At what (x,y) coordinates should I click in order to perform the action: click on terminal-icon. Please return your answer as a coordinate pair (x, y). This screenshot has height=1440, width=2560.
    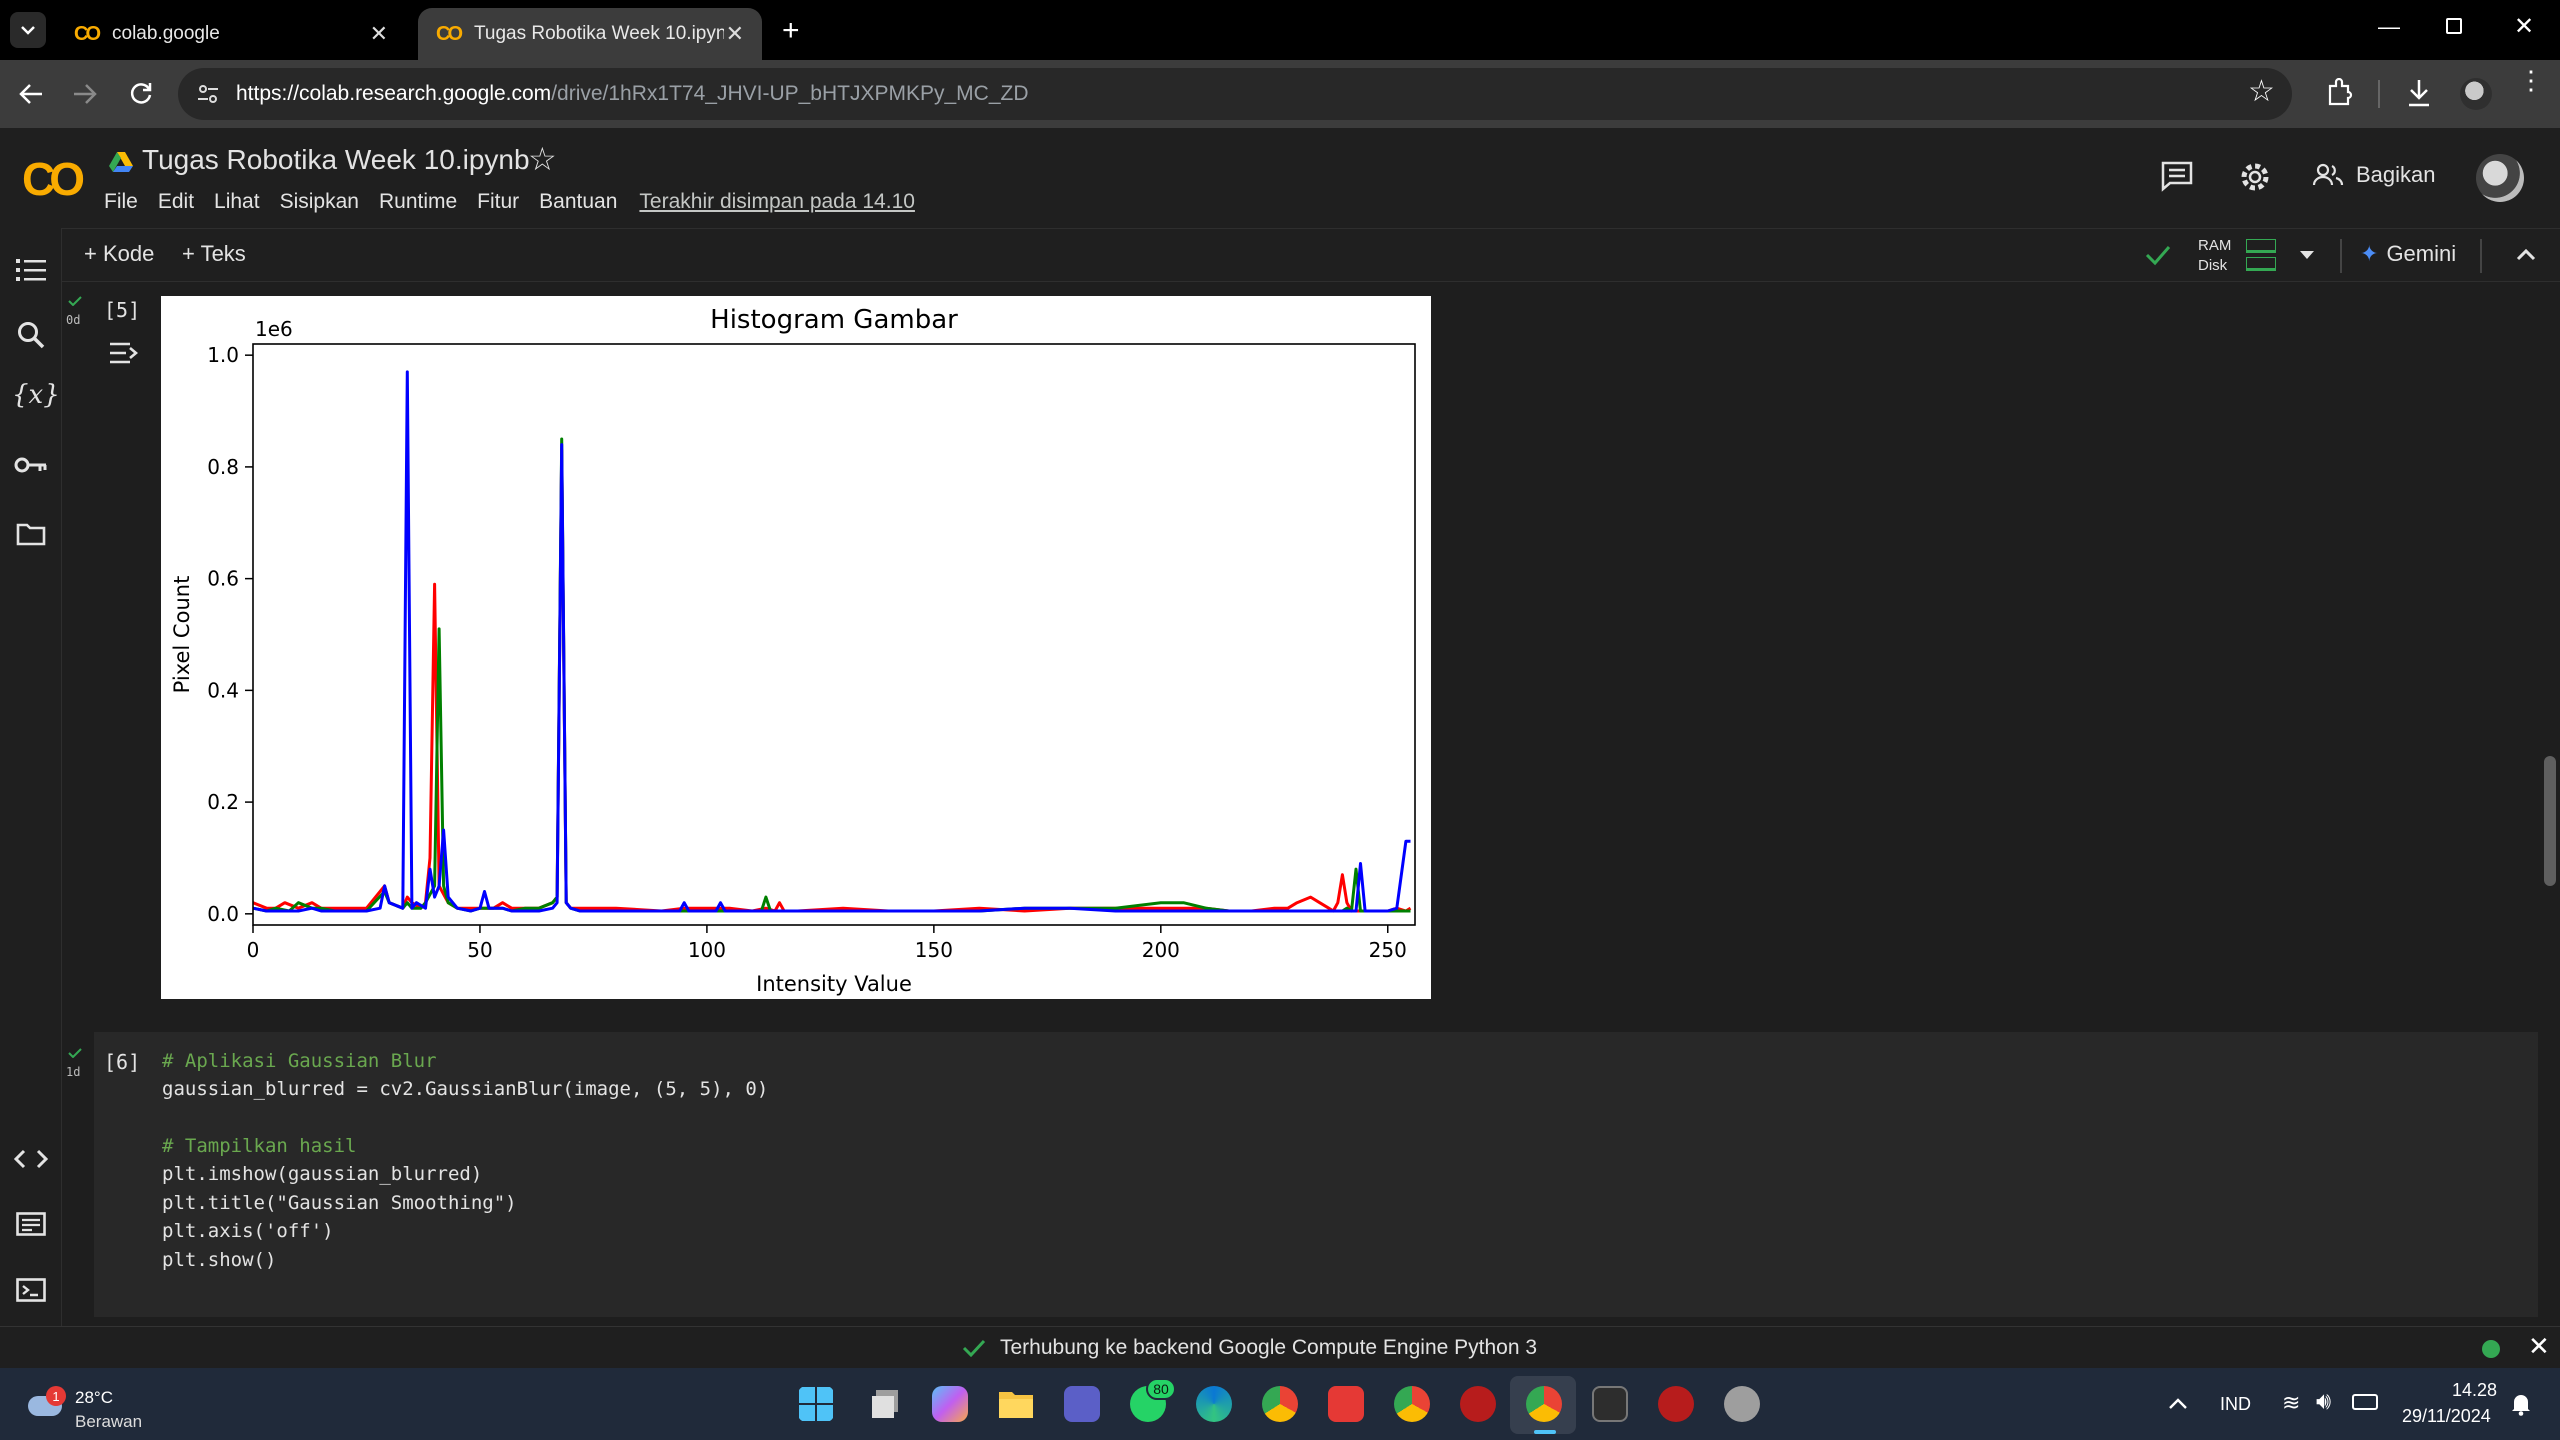
    Looking at the image, I should click on (31, 1290).